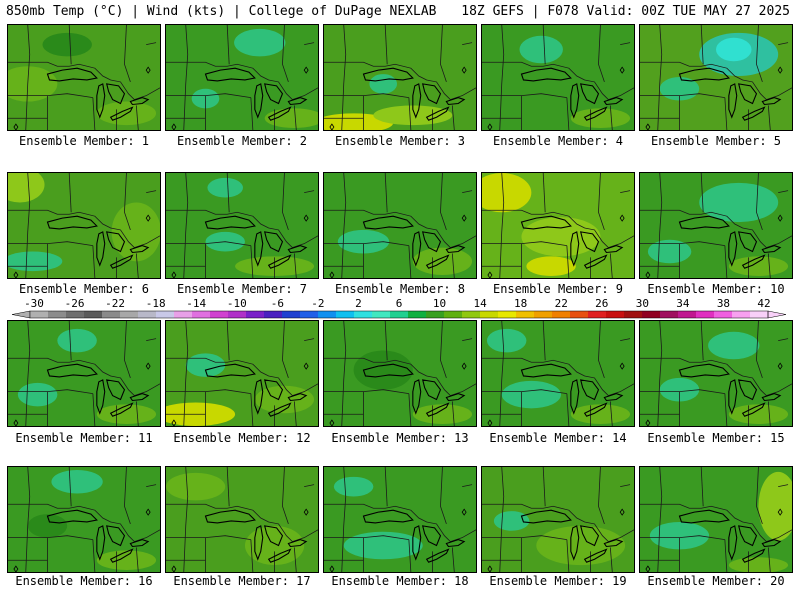  What do you see at coordinates (561, 303) in the screenshot?
I see `colorbar-tick-label: 22` at bounding box center [561, 303].